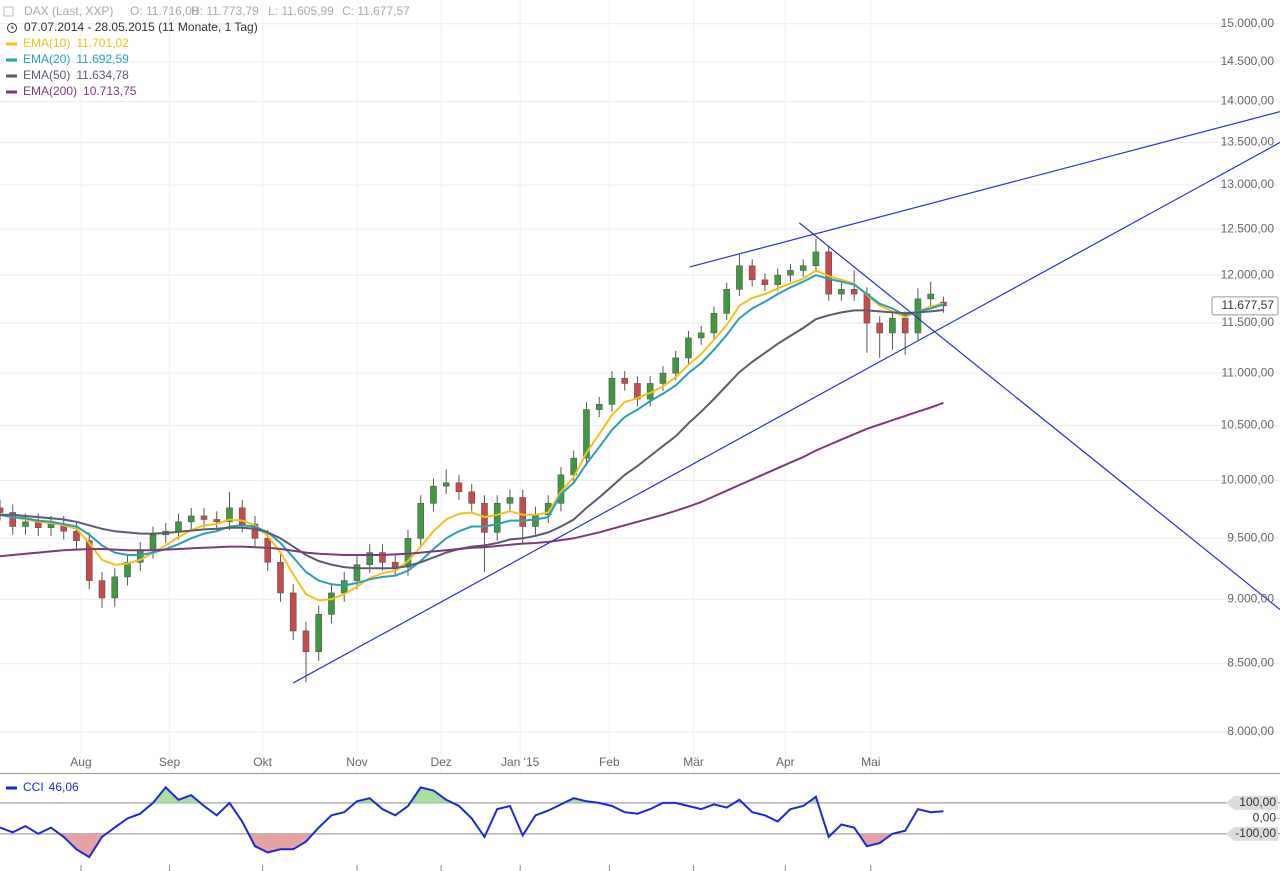 This screenshot has width=1280, height=871. I want to click on price-box, so click(1245, 306).